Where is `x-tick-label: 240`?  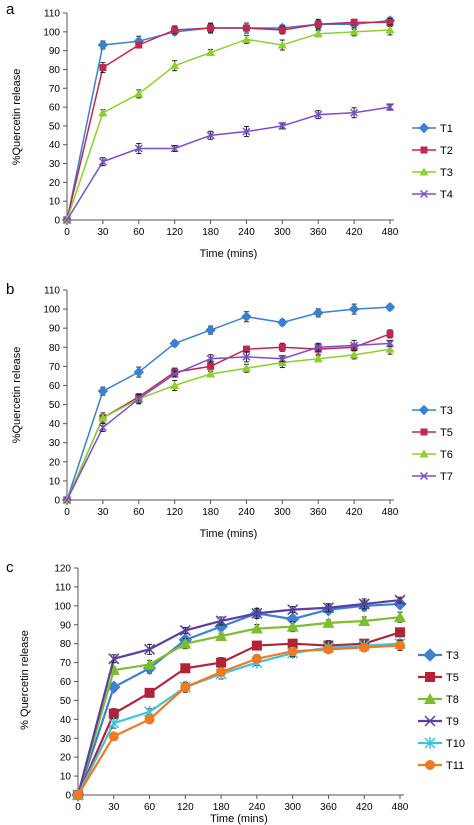 x-tick-label: 240 is located at coordinates (246, 512).